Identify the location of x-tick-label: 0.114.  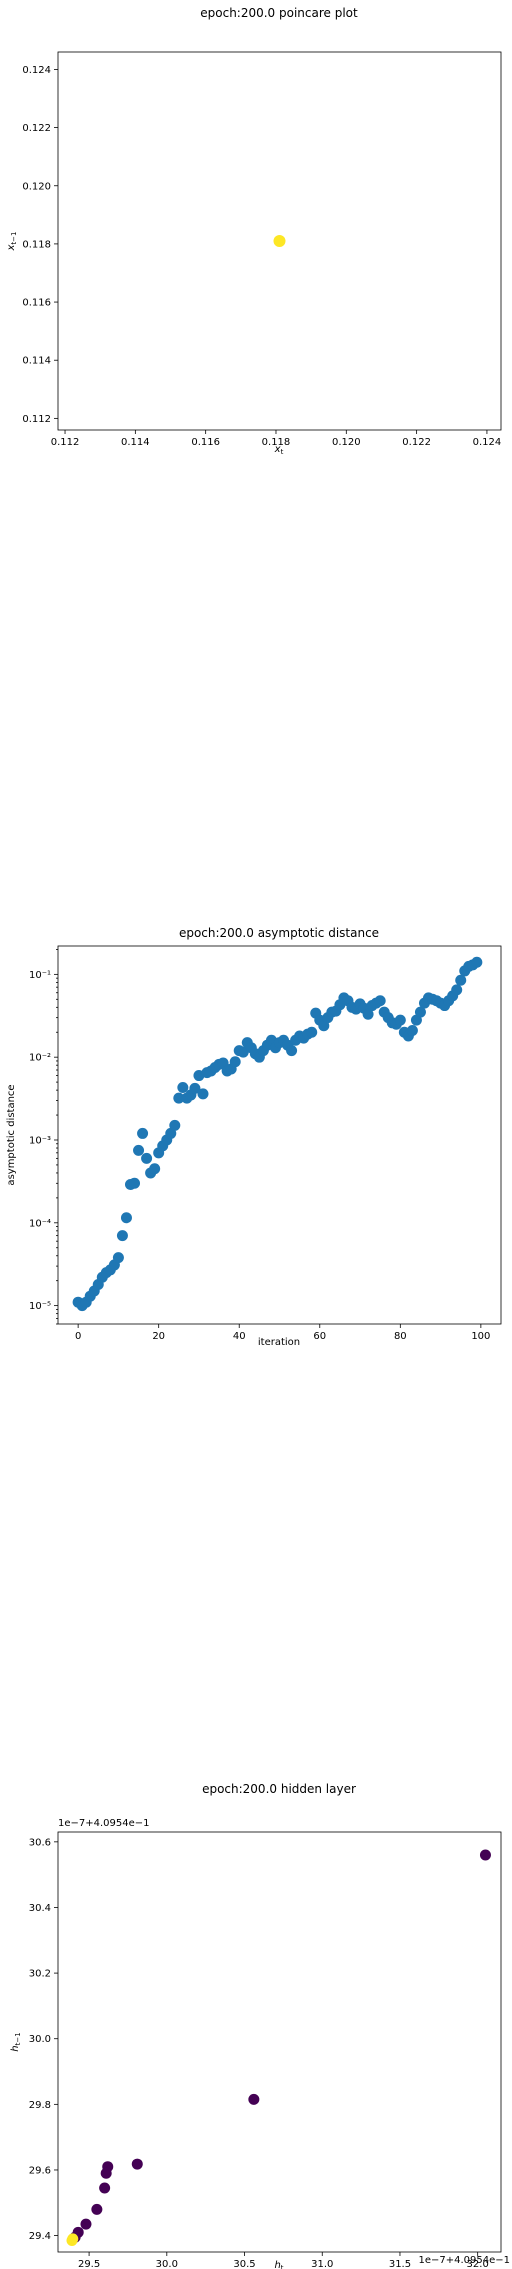
(135, 442).